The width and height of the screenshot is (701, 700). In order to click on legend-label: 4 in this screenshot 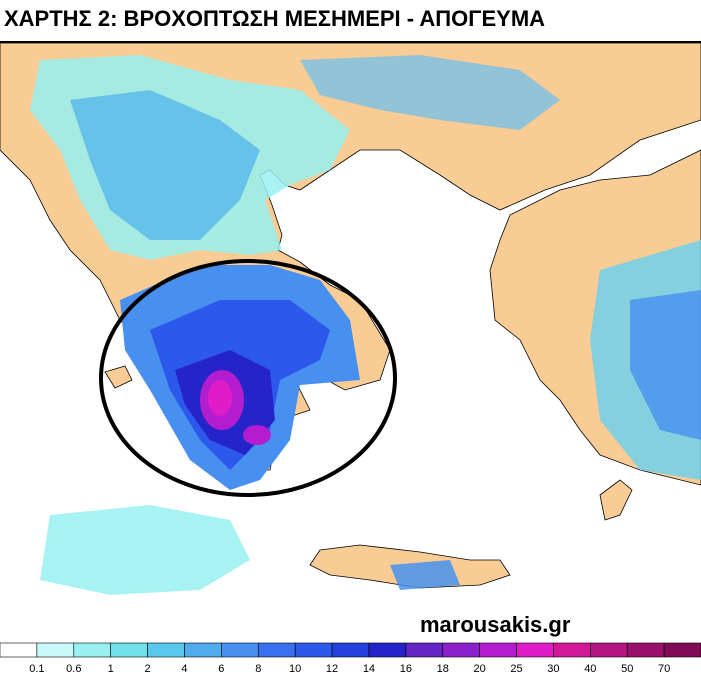, I will do `click(184, 669)`.